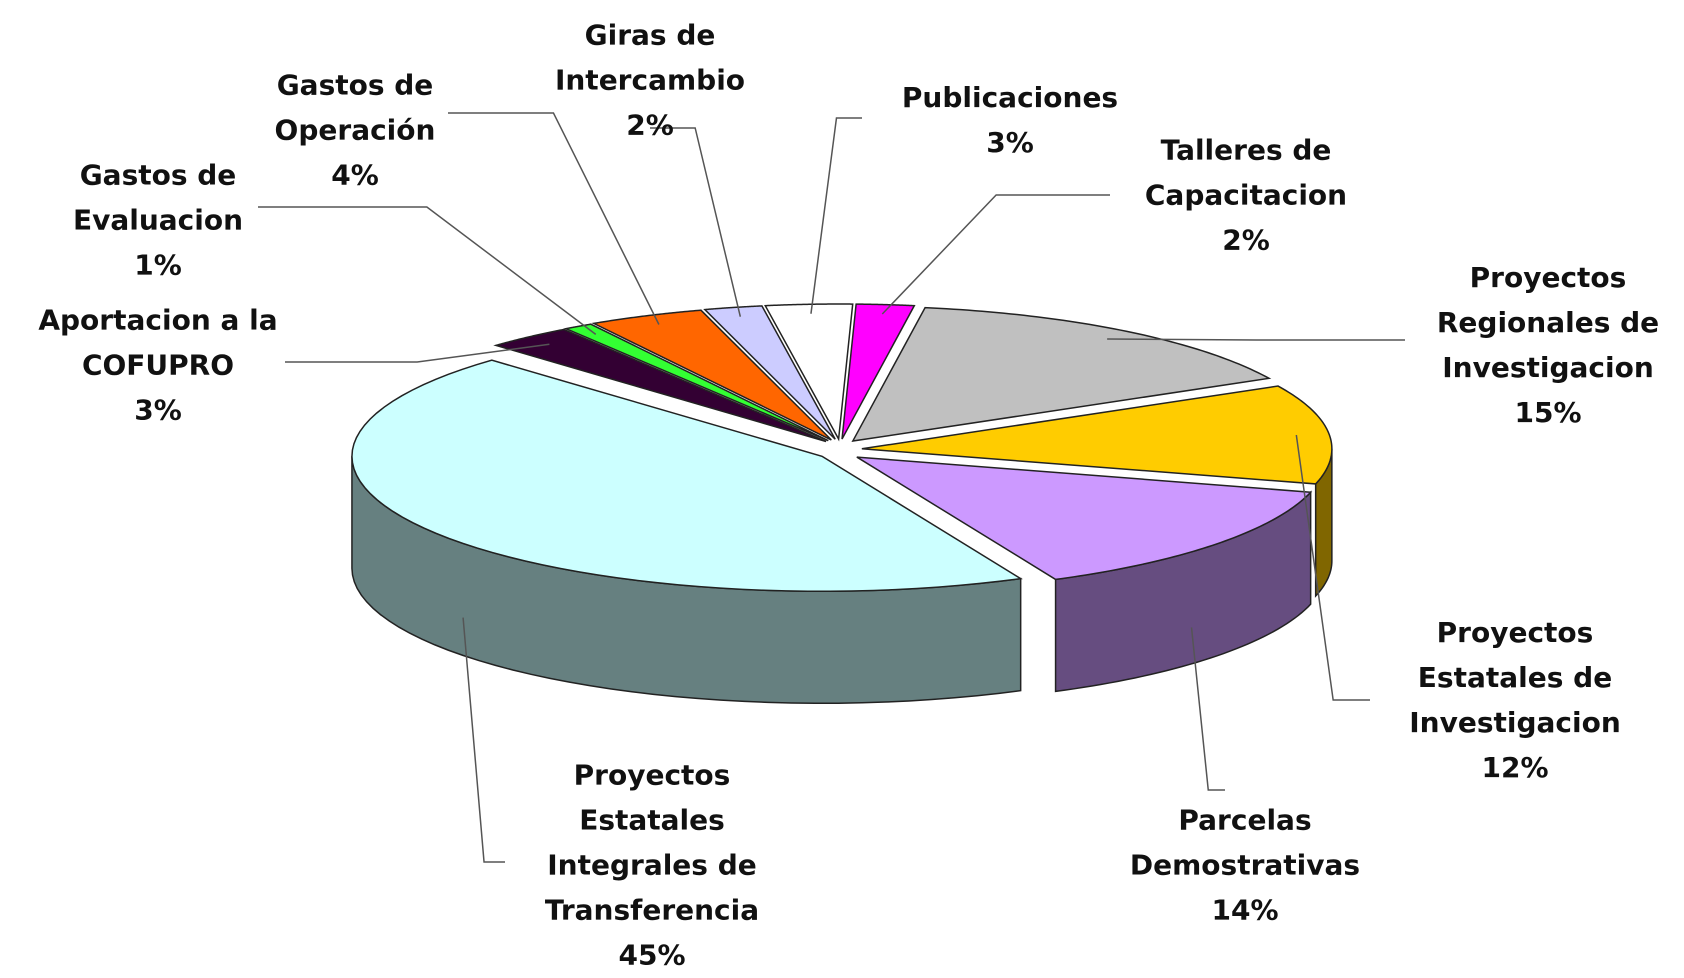  I want to click on slice-label: Talleres de Capacitacion 2%, so click(1246, 195).